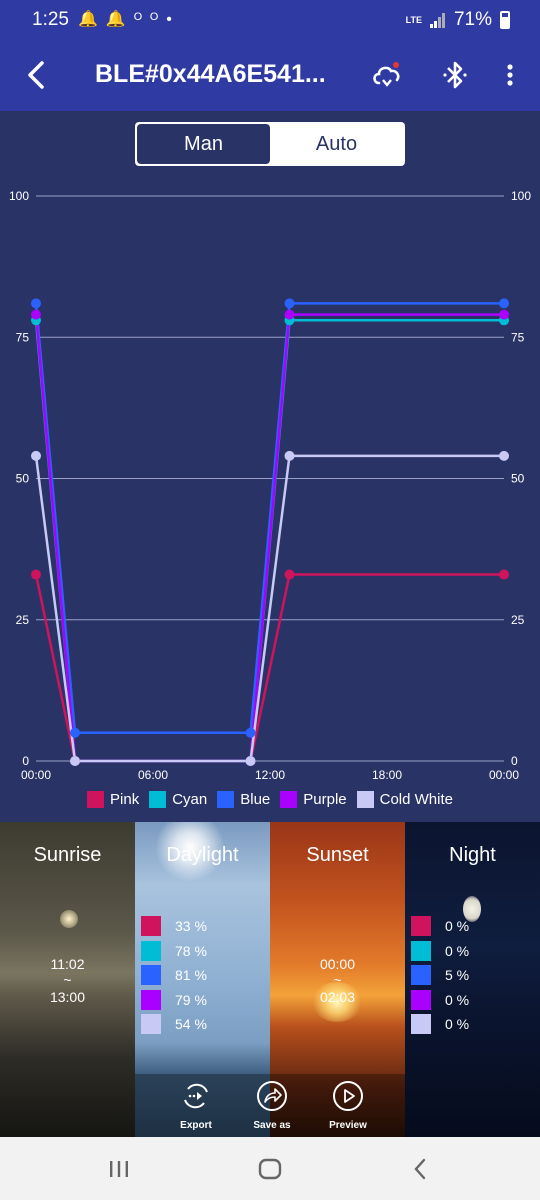 The height and width of the screenshot is (1200, 540). I want to click on phase-sunset: Sunset 00:00 ~ 02:03, so click(337, 979).